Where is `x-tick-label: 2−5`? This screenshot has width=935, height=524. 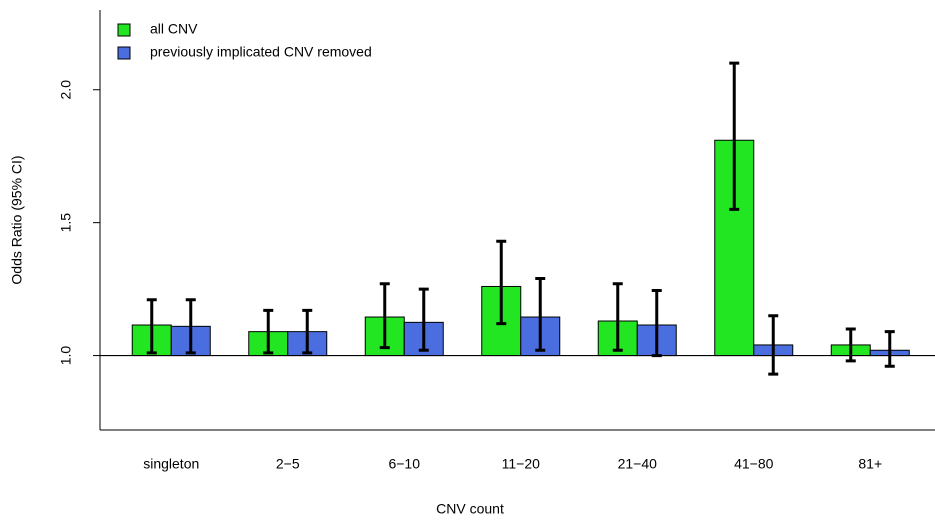
x-tick-label: 2−5 is located at coordinates (288, 464).